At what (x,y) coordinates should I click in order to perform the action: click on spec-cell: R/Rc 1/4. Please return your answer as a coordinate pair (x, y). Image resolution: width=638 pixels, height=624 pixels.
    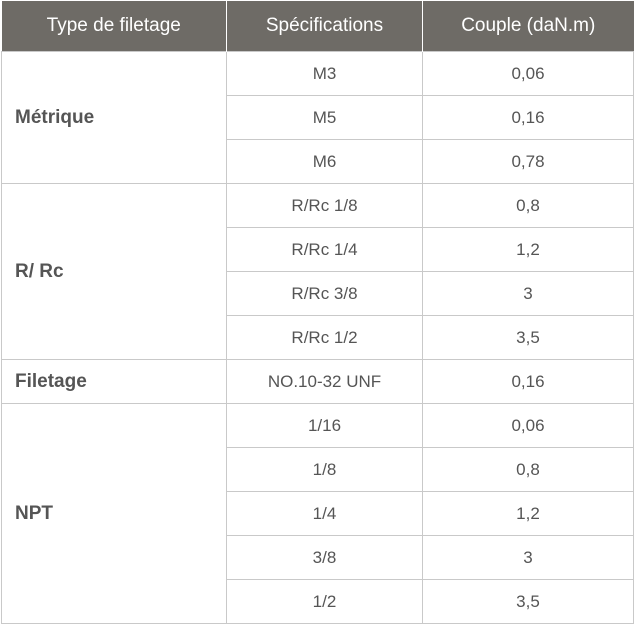
    Looking at the image, I should click on (324, 249).